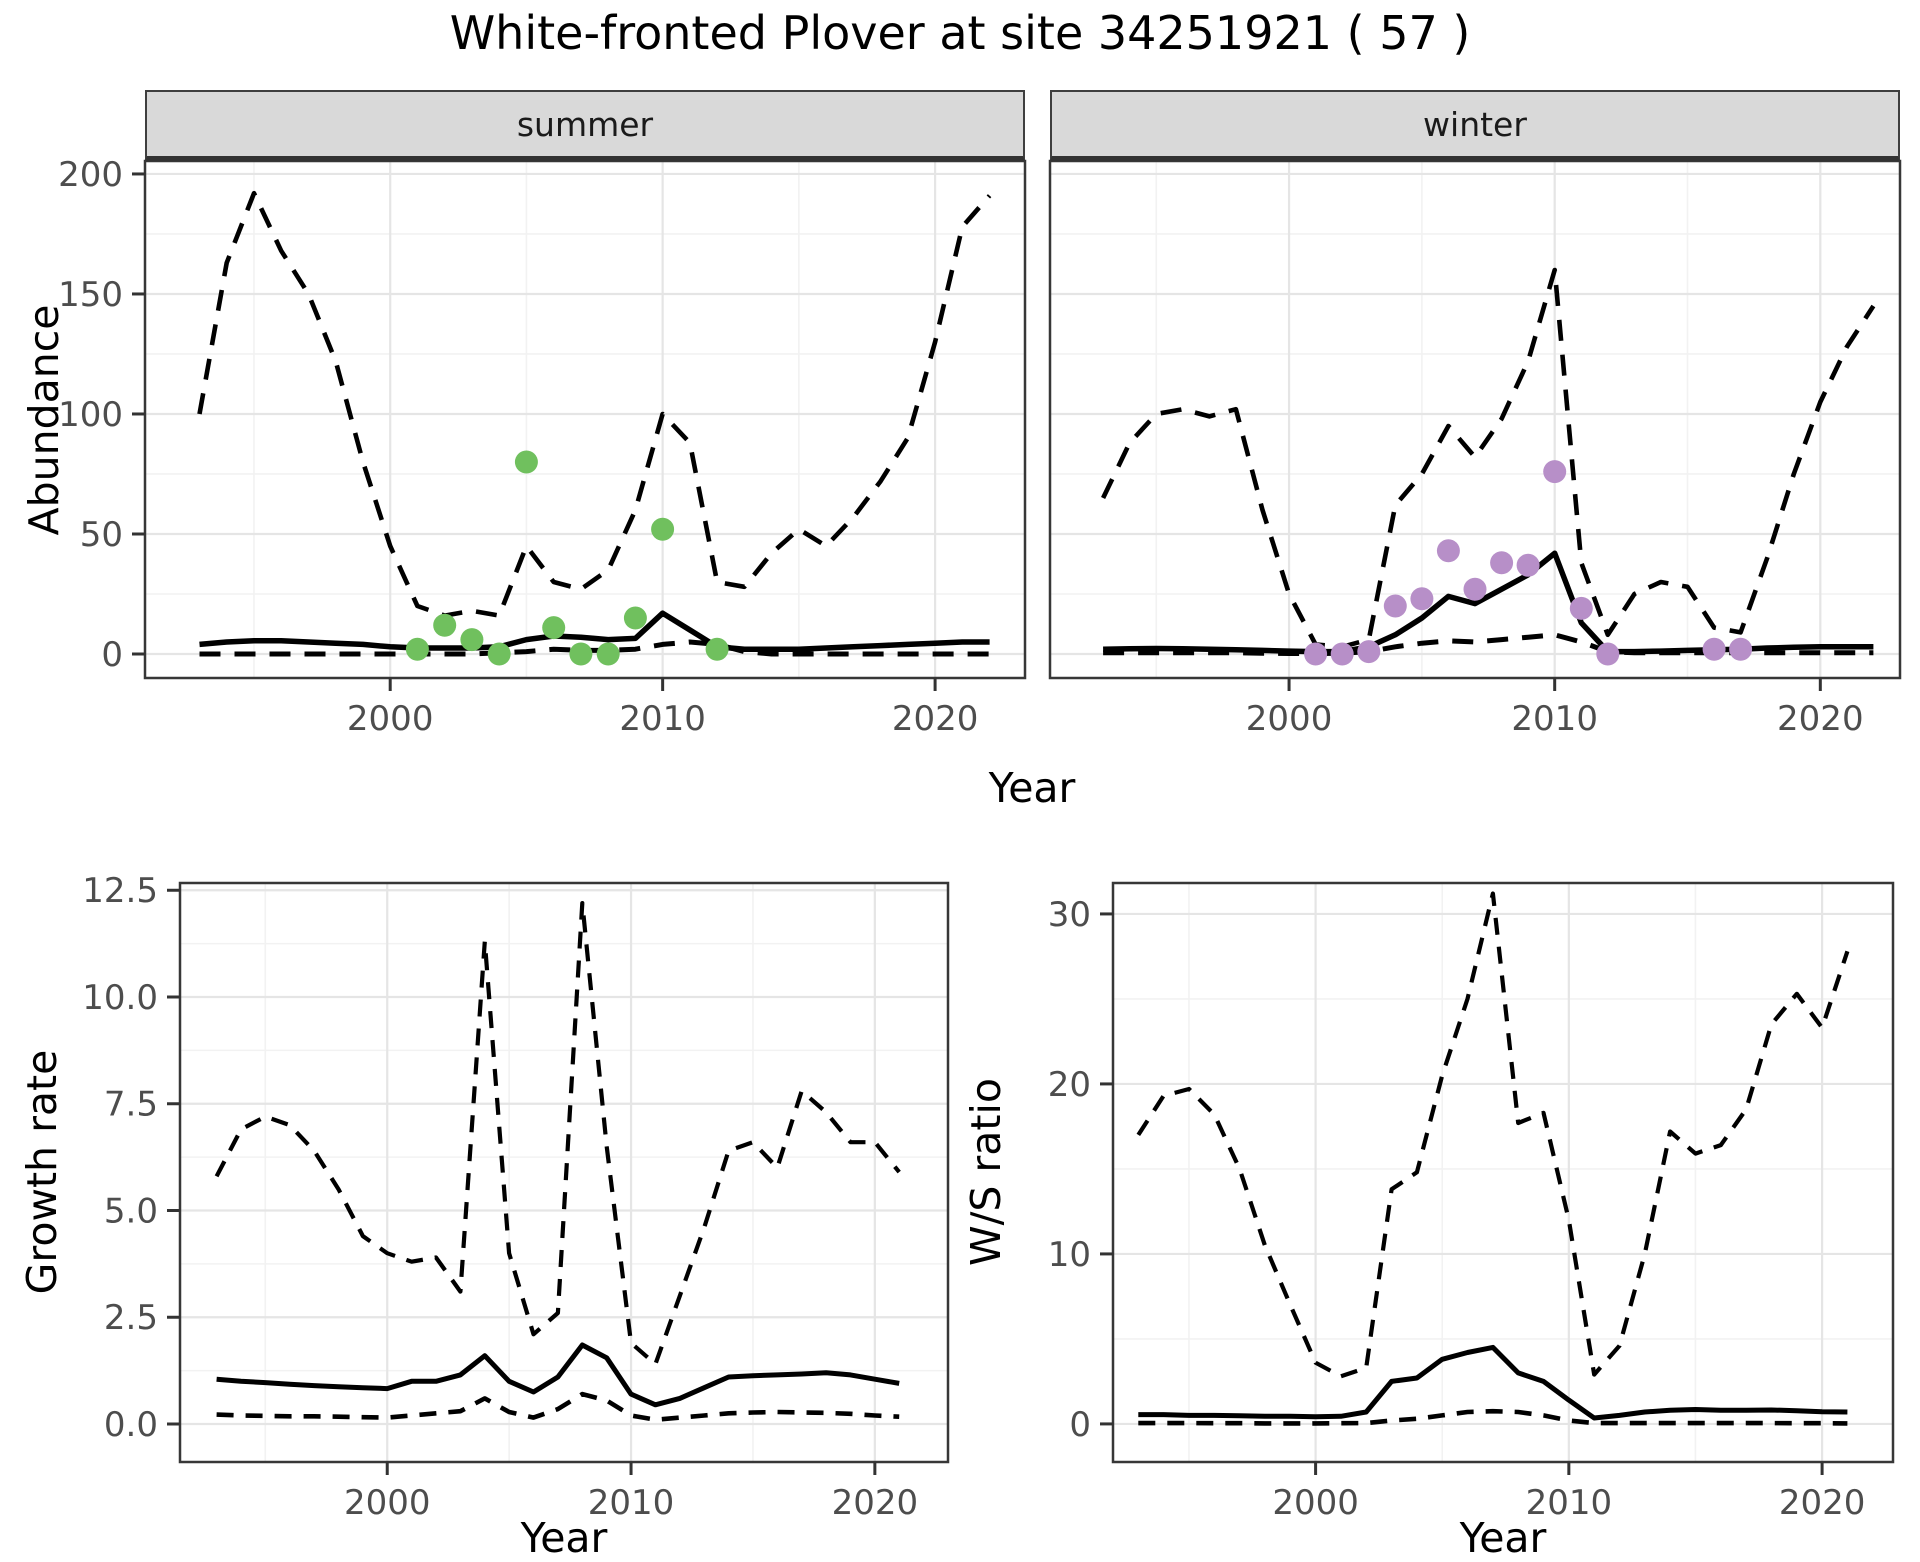  What do you see at coordinates (986, 1172) in the screenshot?
I see `y-axis-title-ws-ratio: W/S ratio` at bounding box center [986, 1172].